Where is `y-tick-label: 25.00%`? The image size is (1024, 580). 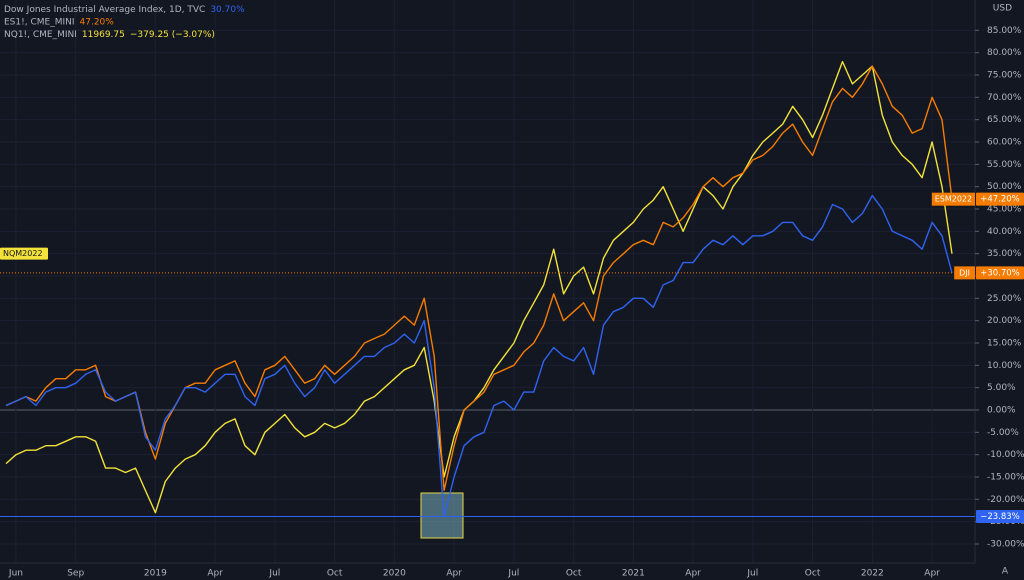 y-tick-label: 25.00% is located at coordinates (1004, 299).